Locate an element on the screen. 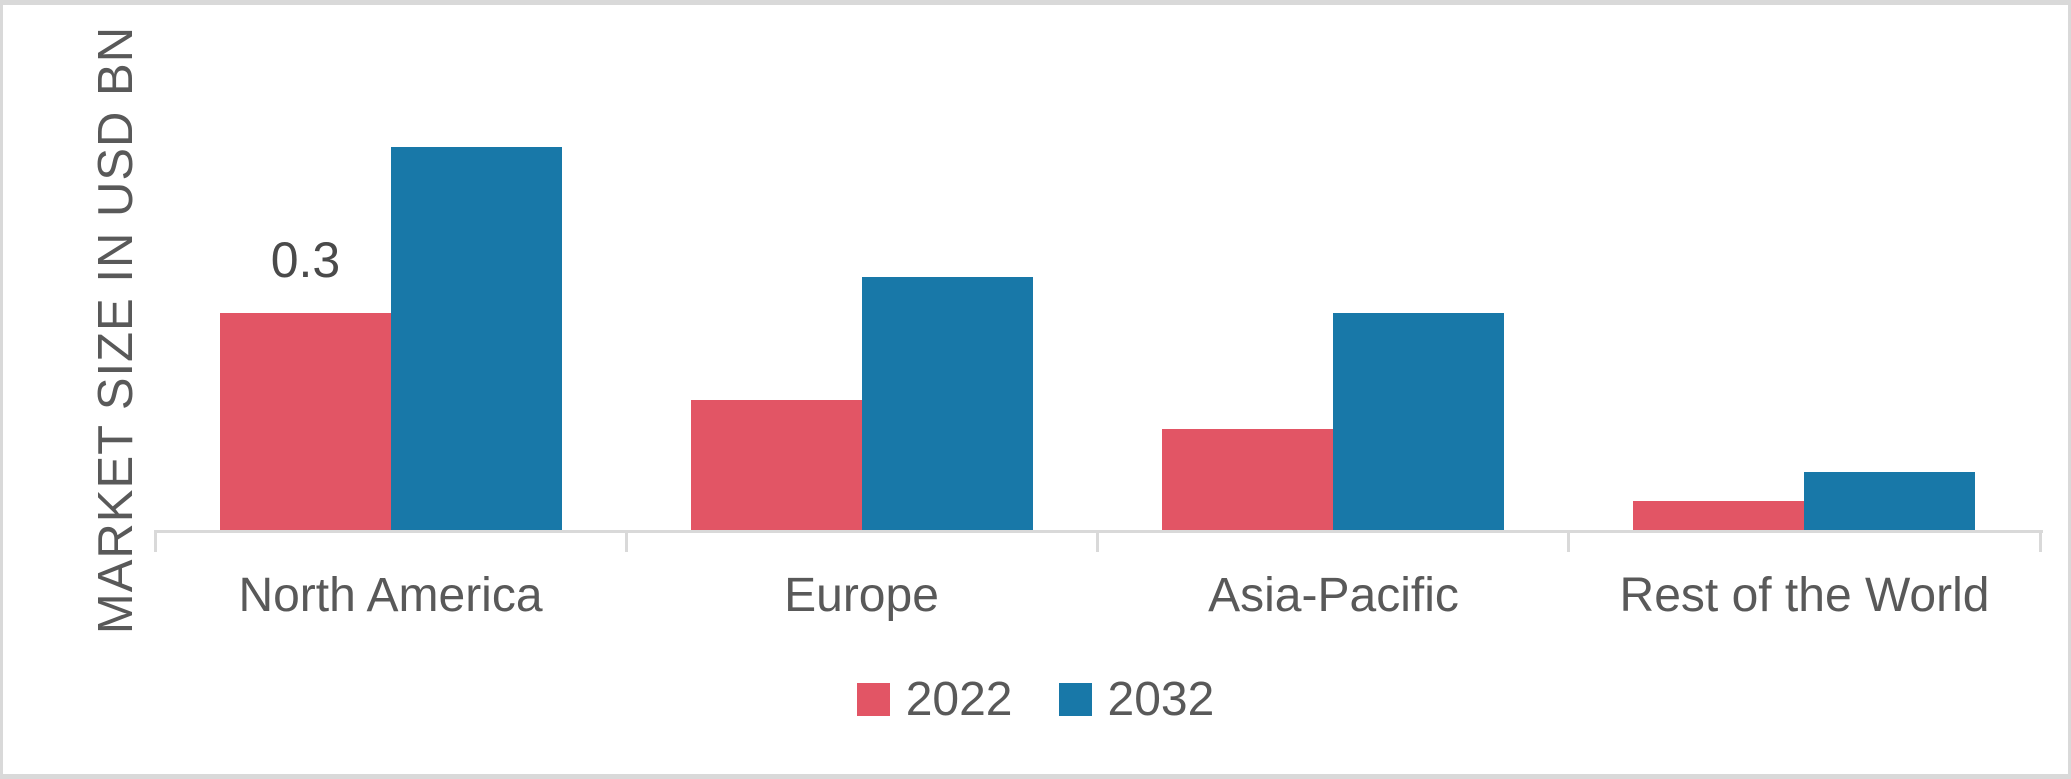  bar-2022-rest-of-the-world is located at coordinates (1718, 515).